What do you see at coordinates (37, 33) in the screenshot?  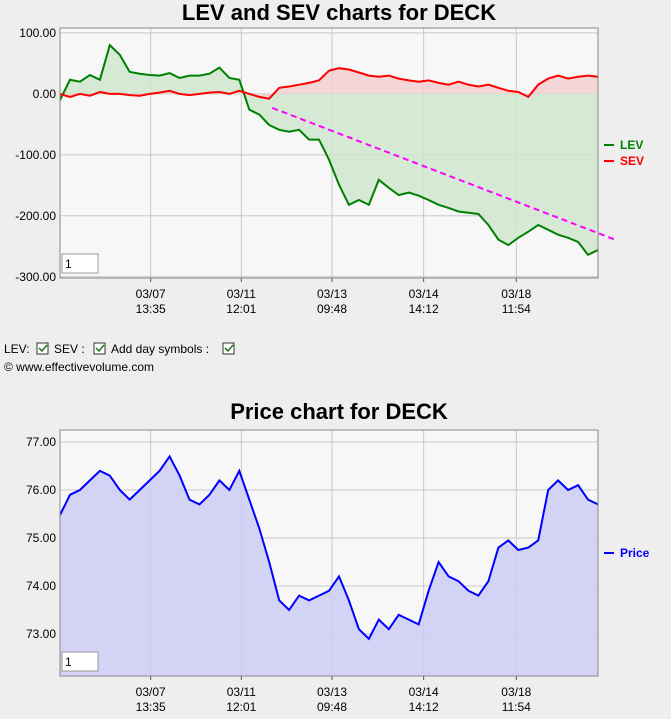 I see `y-tick-label: 100.00` at bounding box center [37, 33].